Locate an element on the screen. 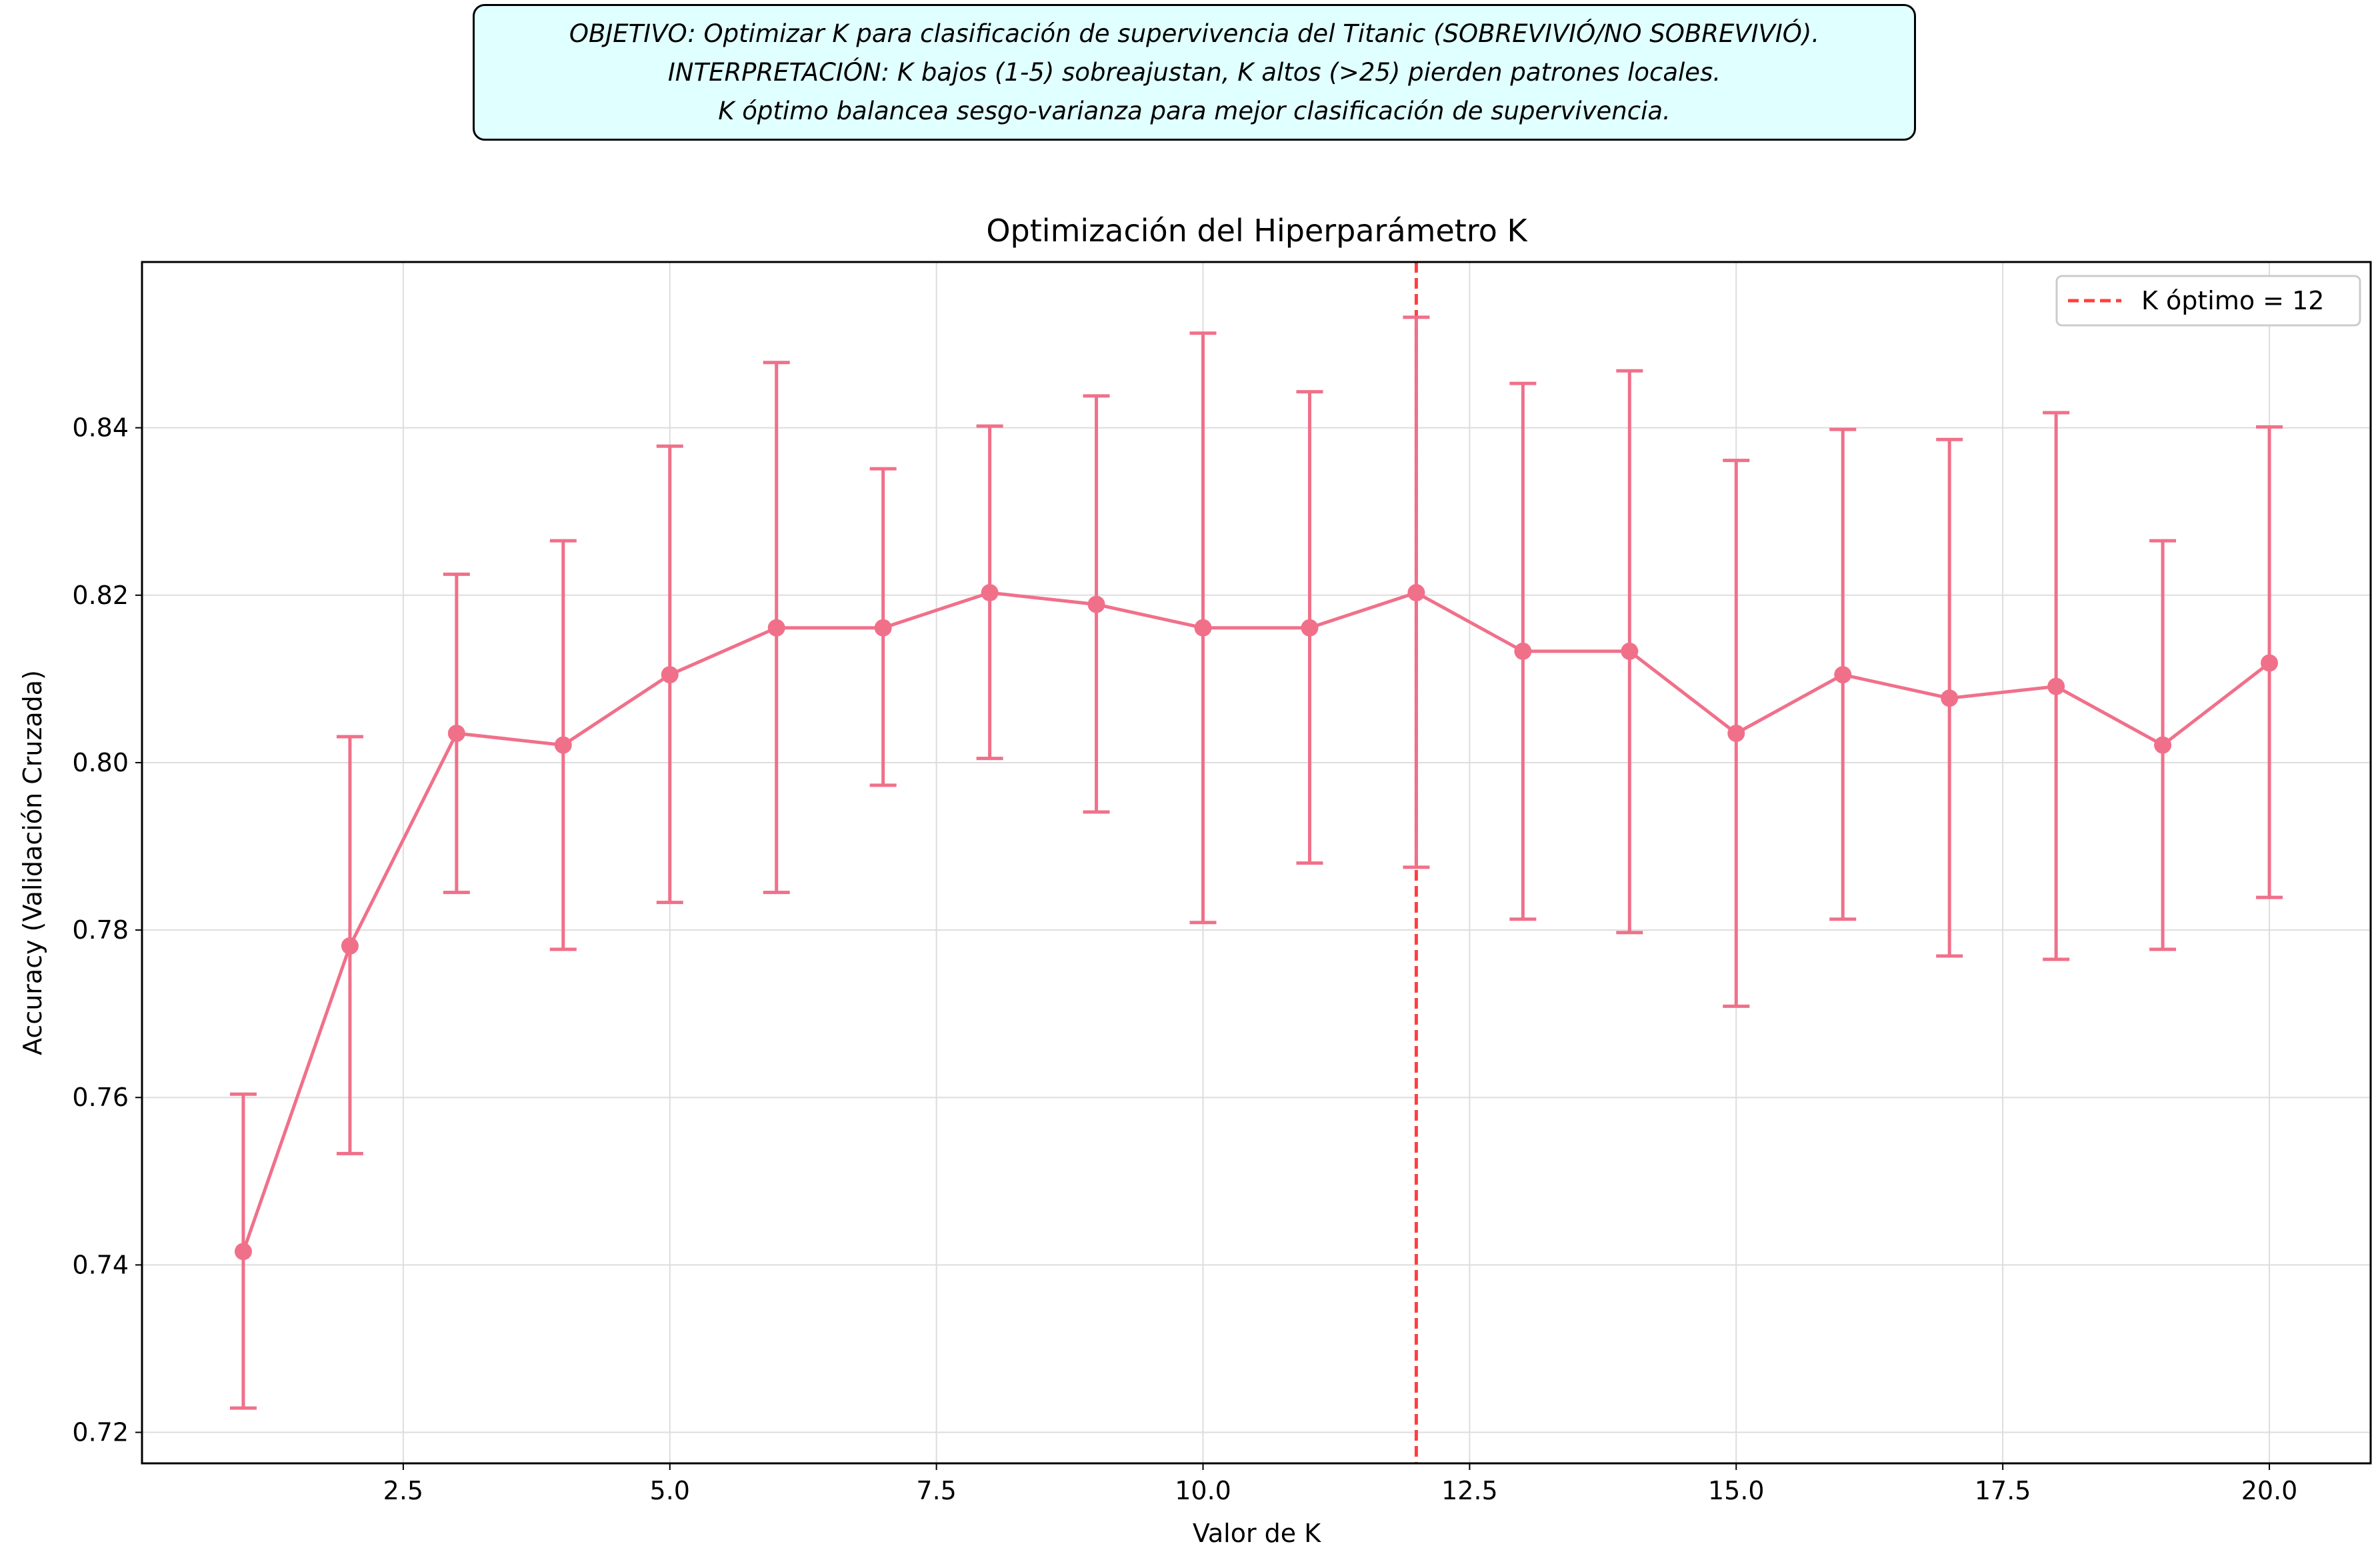 This screenshot has width=2380, height=1562. y-tick-label: 0.72 is located at coordinates (100, 1432).